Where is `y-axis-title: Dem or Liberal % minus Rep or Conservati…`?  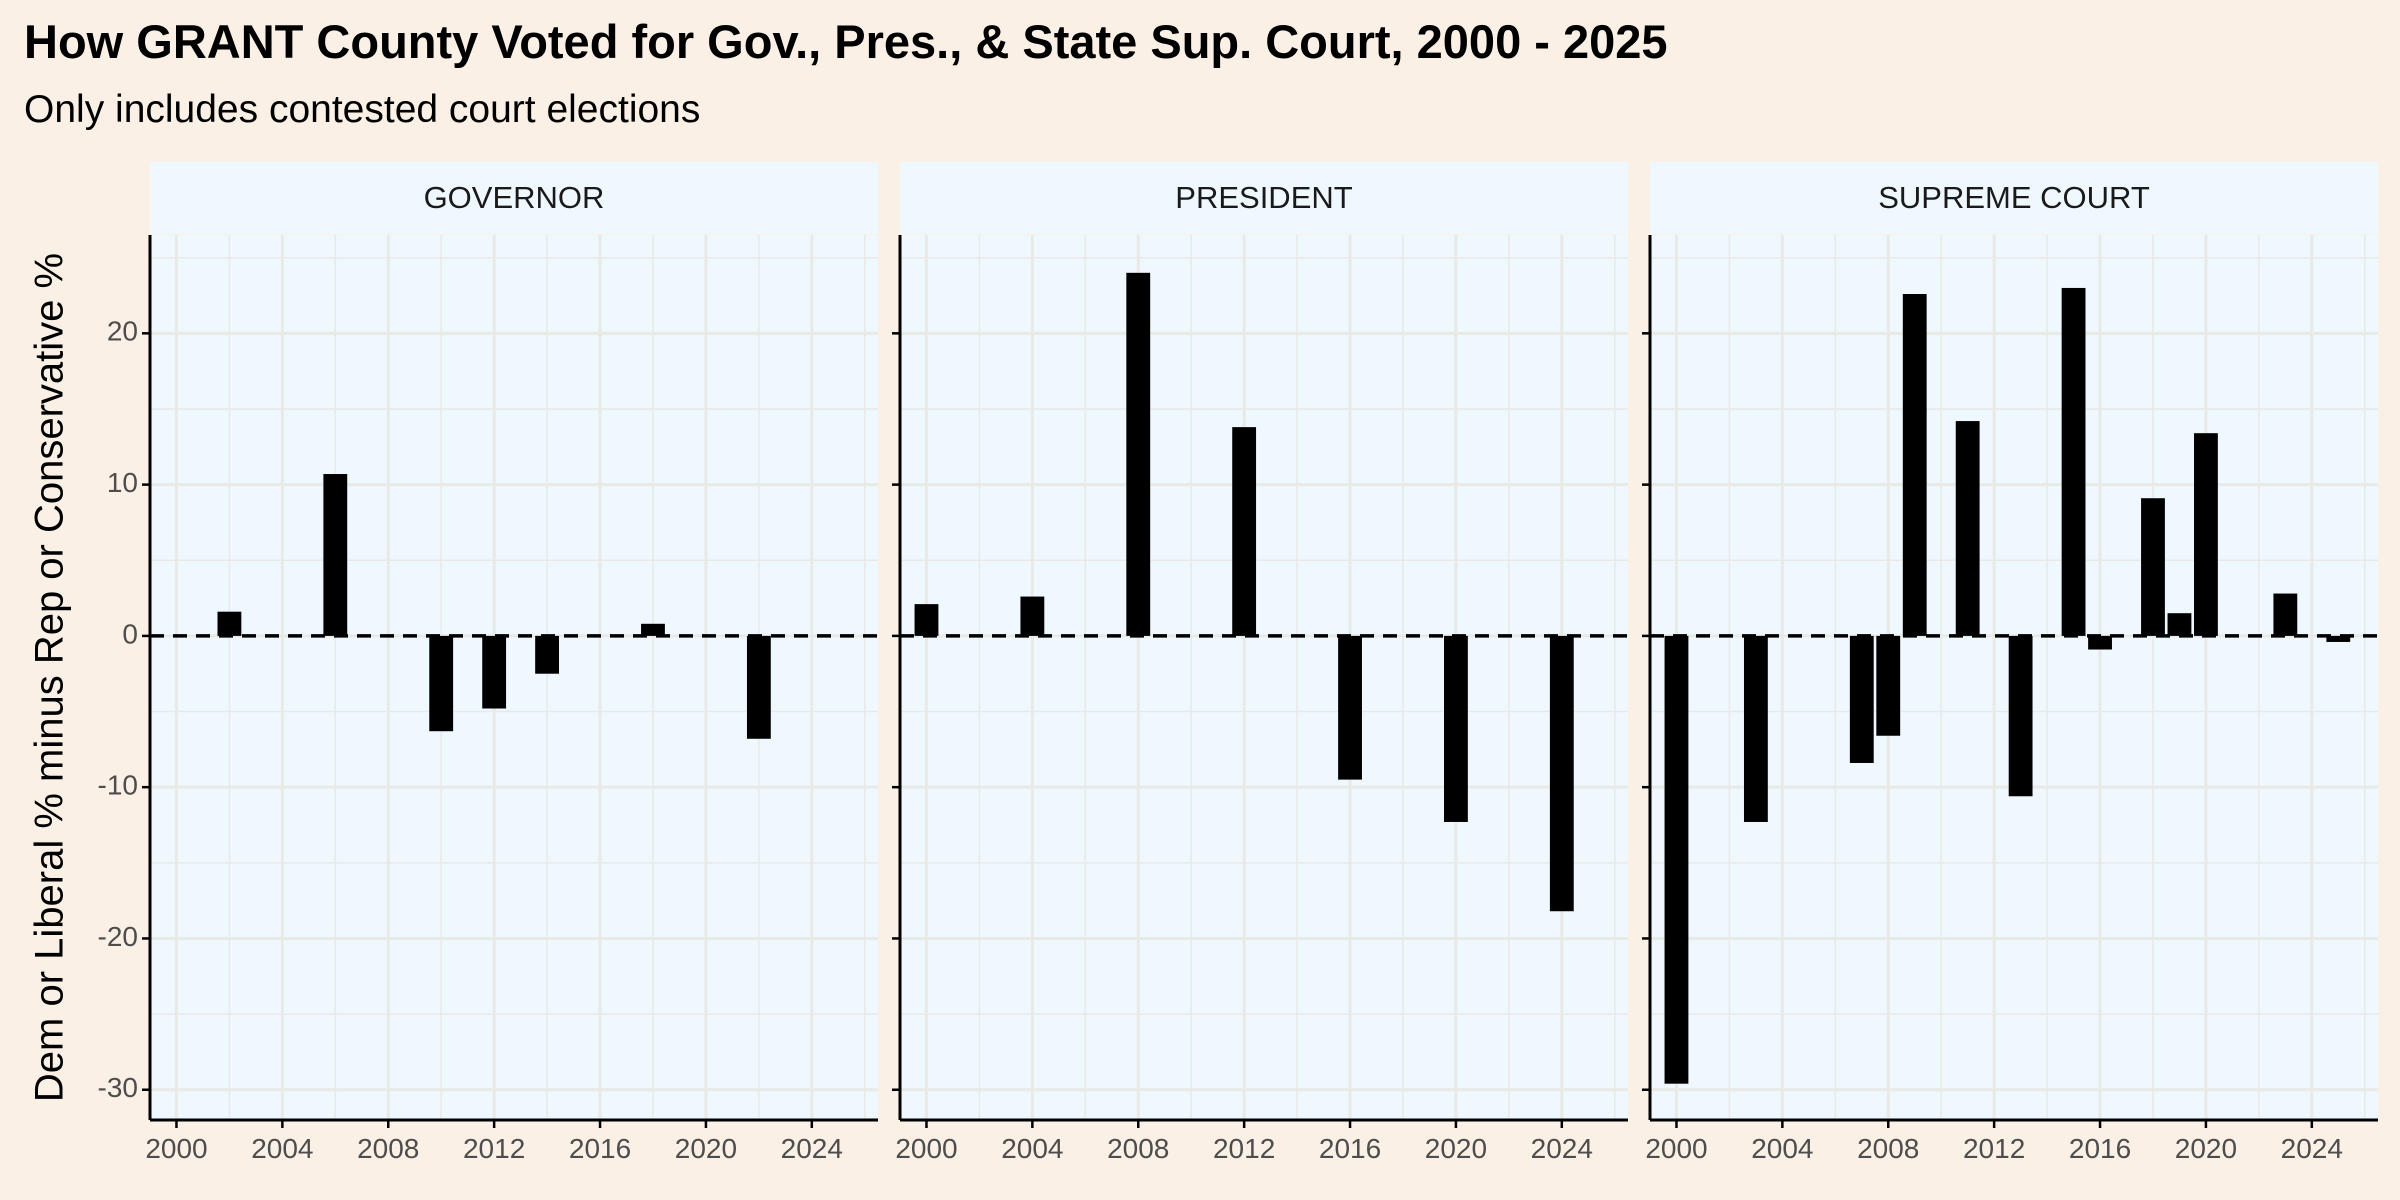 y-axis-title: Dem or Liberal % minus Rep or Conservati… is located at coordinates (50, 677).